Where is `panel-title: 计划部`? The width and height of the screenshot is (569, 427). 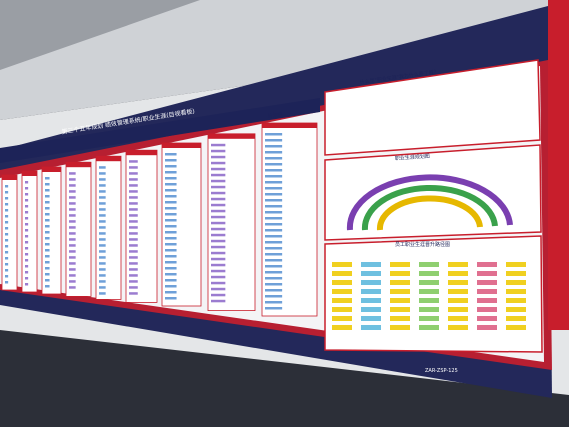
panel-title: 计划部 is located at coordinates (275, 115).